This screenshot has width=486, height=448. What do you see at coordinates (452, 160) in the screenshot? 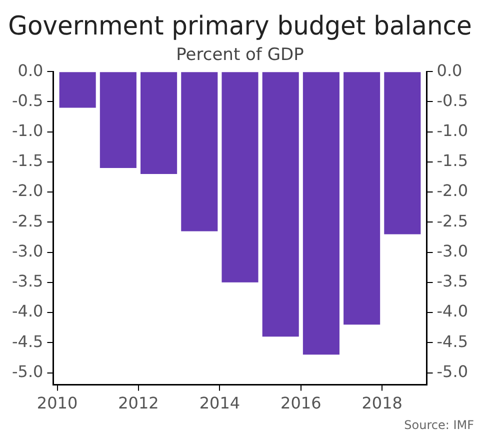
I see `y2-tick-label: -1.5` at bounding box center [452, 160].